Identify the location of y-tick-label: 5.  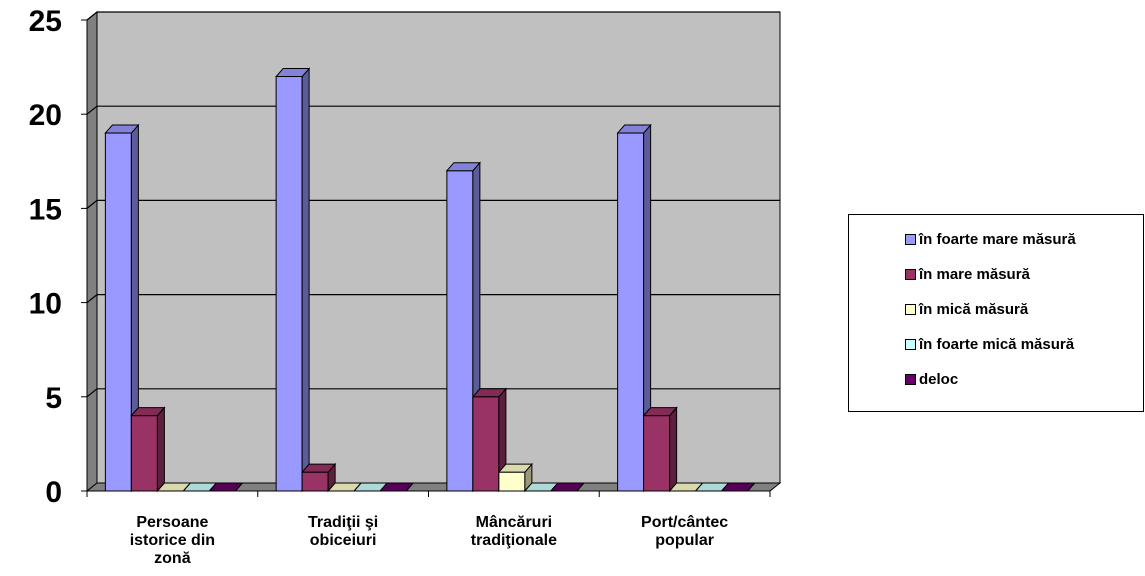
(53, 398).